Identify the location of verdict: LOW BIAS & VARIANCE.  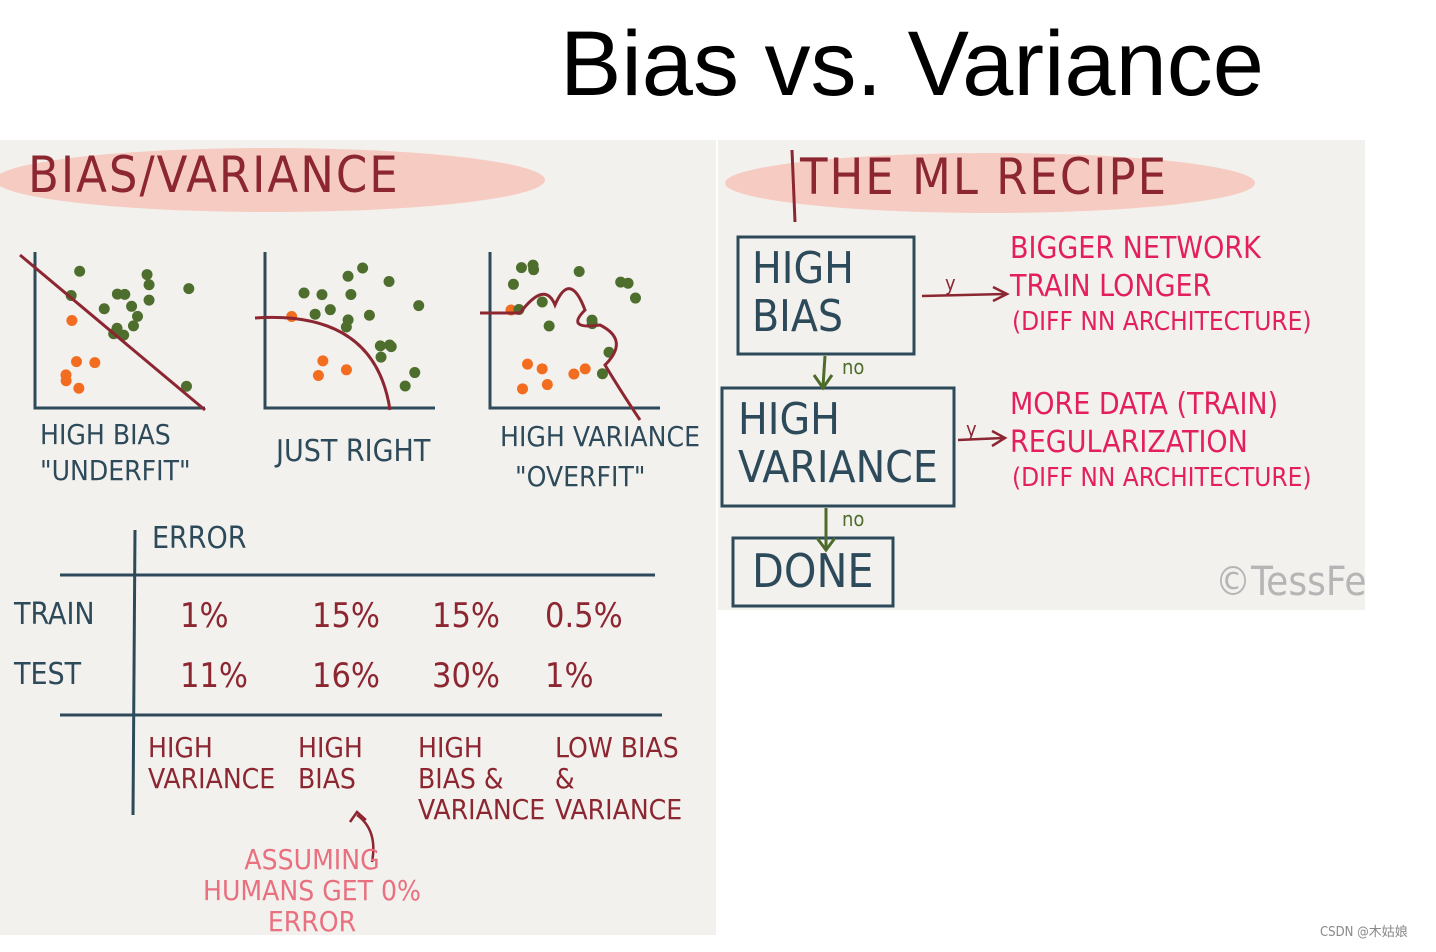
(619, 778).